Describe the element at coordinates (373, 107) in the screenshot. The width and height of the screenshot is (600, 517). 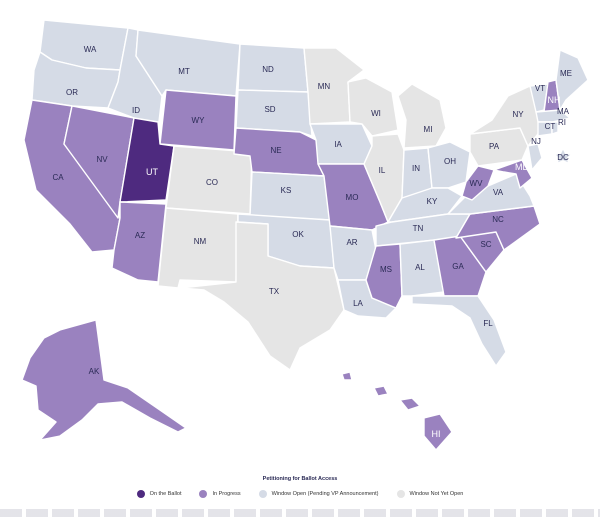
I see `state-wi` at that location.